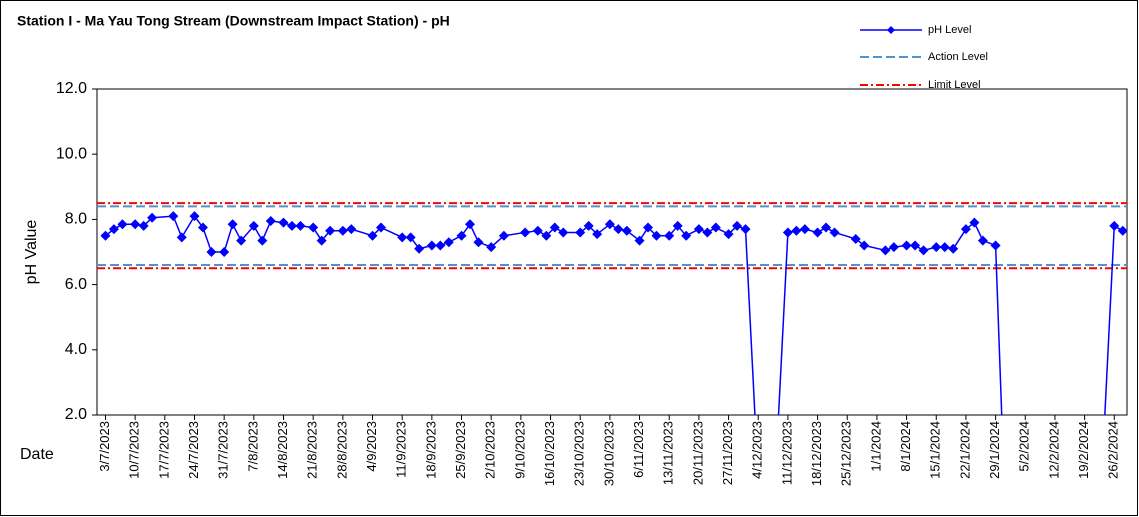 The height and width of the screenshot is (517, 1139). I want to click on y-tick-label: 10.0, so click(71, 153).